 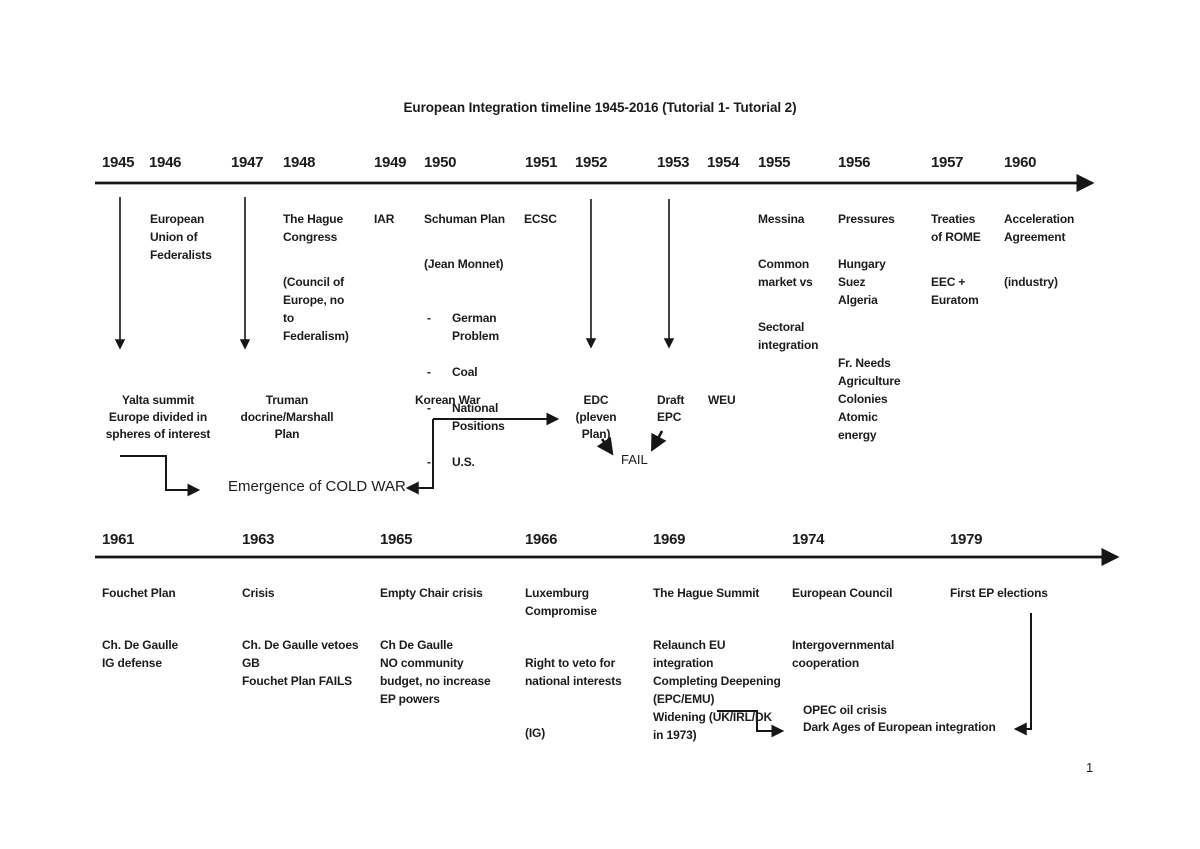 What do you see at coordinates (1020, 162) in the screenshot?
I see `t1-year-1960: 1960` at bounding box center [1020, 162].